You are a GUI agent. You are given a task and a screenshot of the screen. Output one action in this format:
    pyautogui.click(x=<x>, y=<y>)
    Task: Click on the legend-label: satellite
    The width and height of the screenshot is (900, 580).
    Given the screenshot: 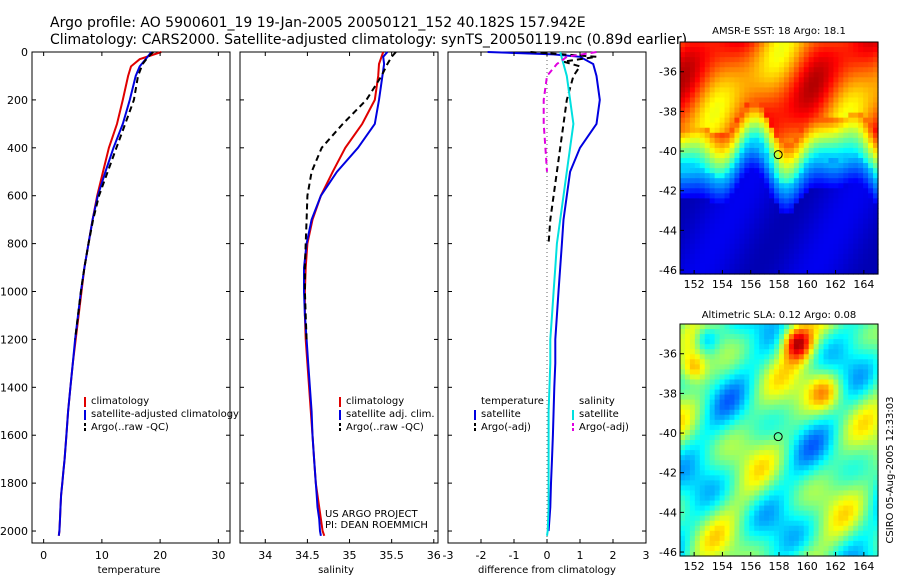 What is the action you would take?
    pyautogui.click(x=501, y=414)
    